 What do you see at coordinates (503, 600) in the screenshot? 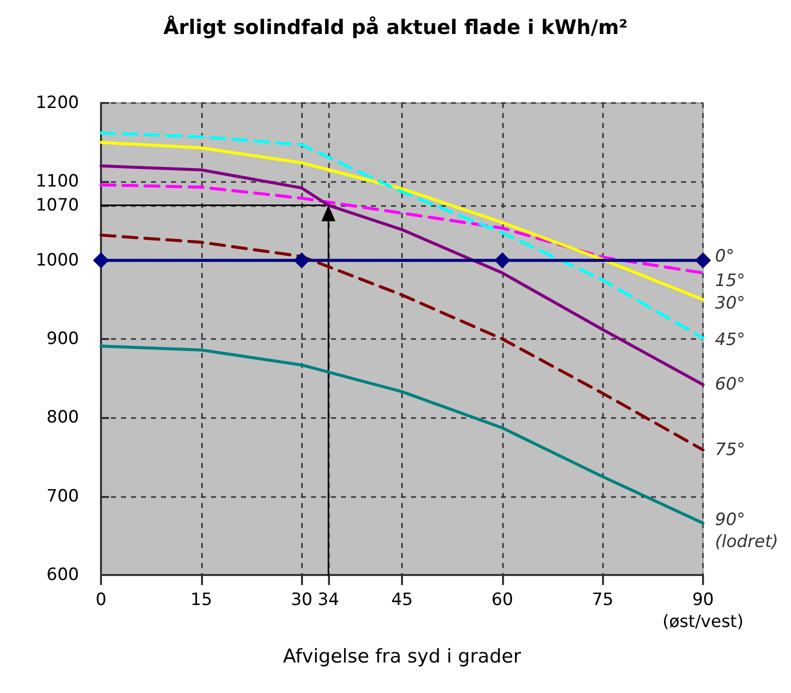
I see `x-tick-label: 60` at bounding box center [503, 600].